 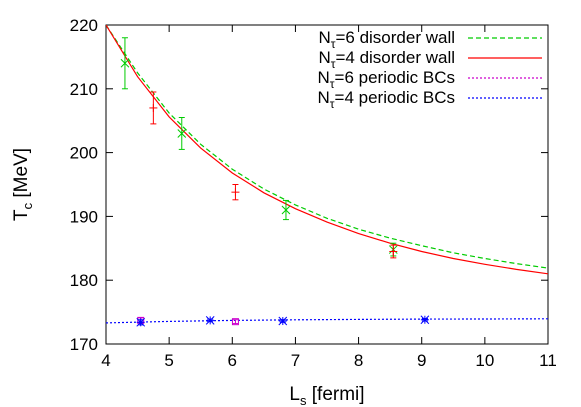 What do you see at coordinates (386, 99) in the screenshot?
I see `legend-label: Nτ=4 periodic BCs` at bounding box center [386, 99].